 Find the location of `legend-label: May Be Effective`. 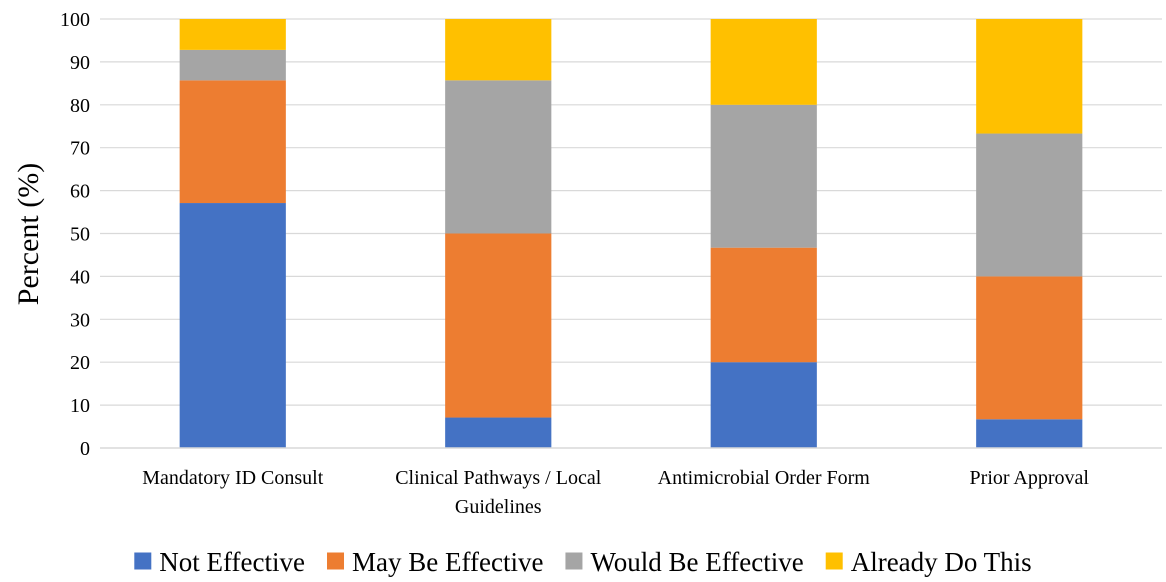

legend-label: May Be Effective is located at coordinates (447, 562).